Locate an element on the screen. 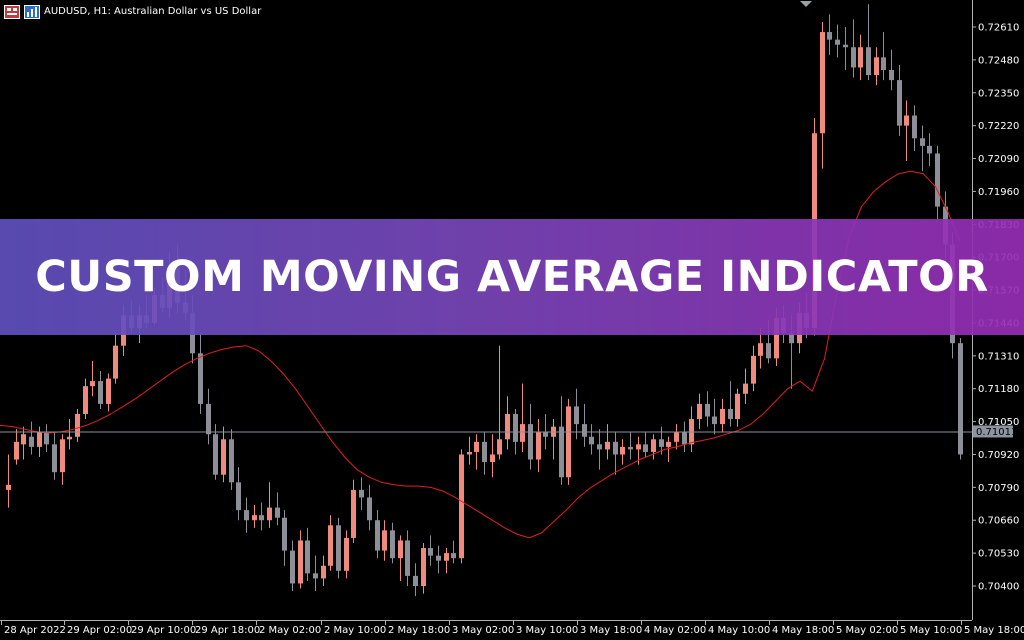  signals-icon is located at coordinates (32, 12).